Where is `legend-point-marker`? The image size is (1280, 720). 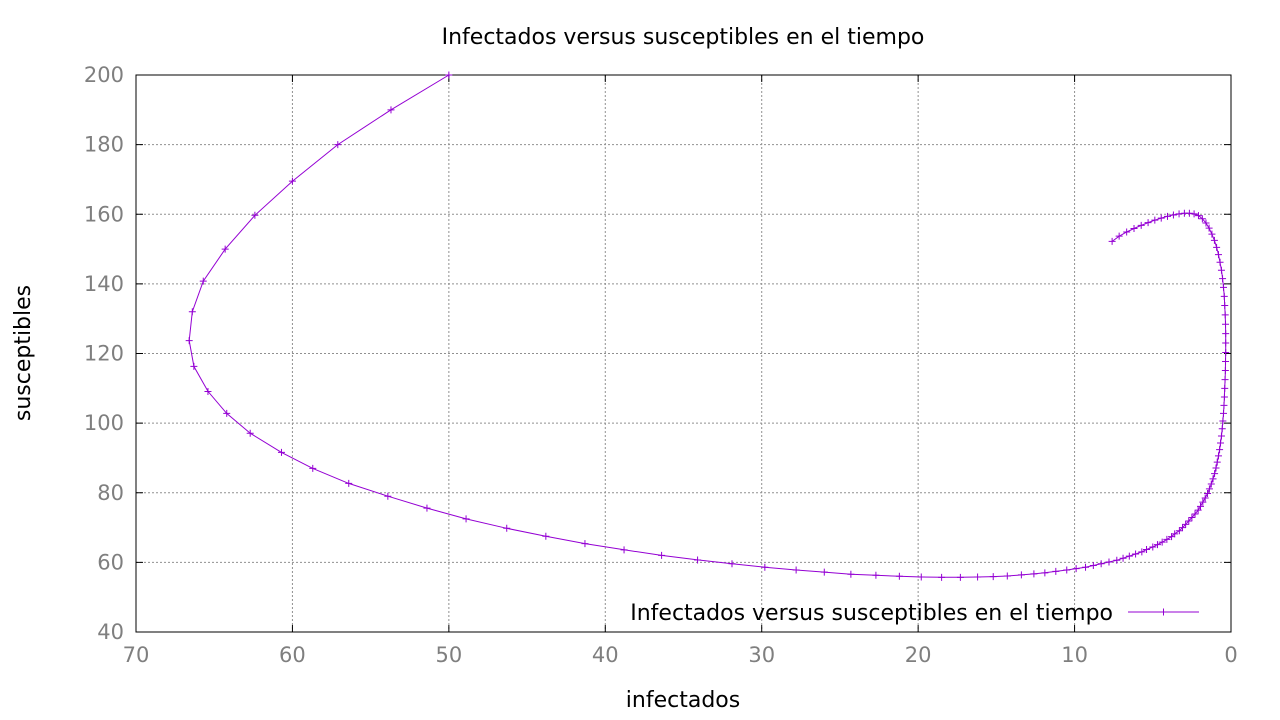 legend-point-marker is located at coordinates (1163, 612).